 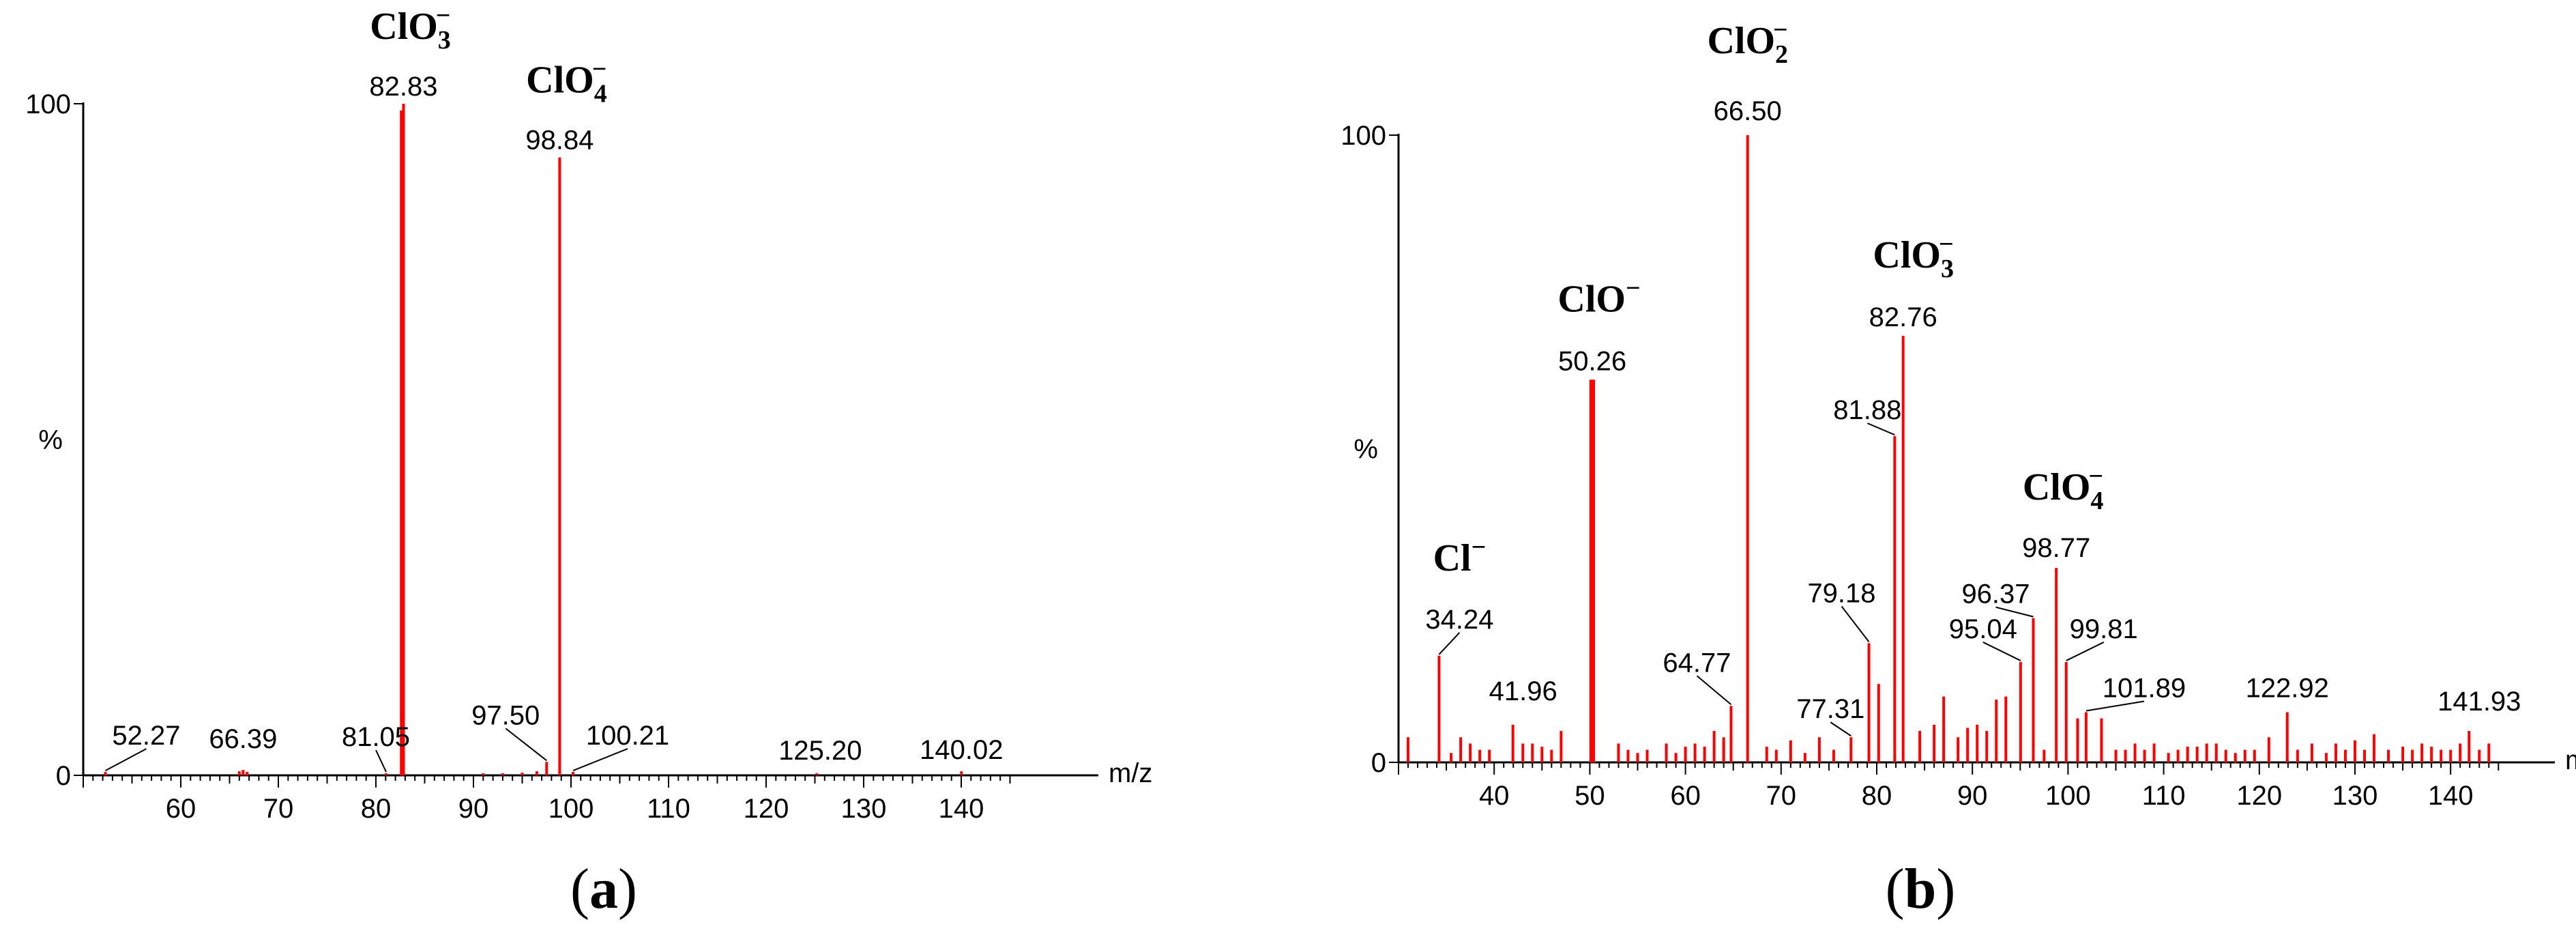 What do you see at coordinates (766, 809) in the screenshot?
I see `panel-a-x-tick-label: 120` at bounding box center [766, 809].